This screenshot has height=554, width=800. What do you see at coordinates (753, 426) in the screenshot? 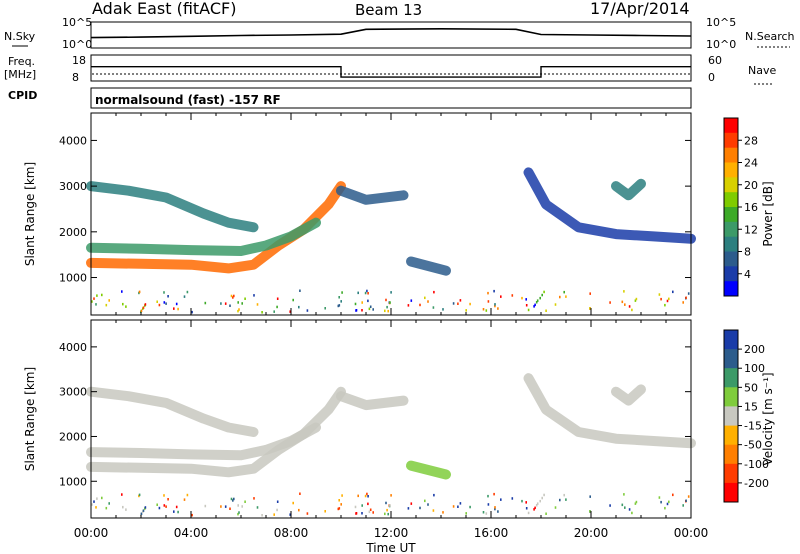
I see `colorbar-tick-label: -15` at bounding box center [753, 426].